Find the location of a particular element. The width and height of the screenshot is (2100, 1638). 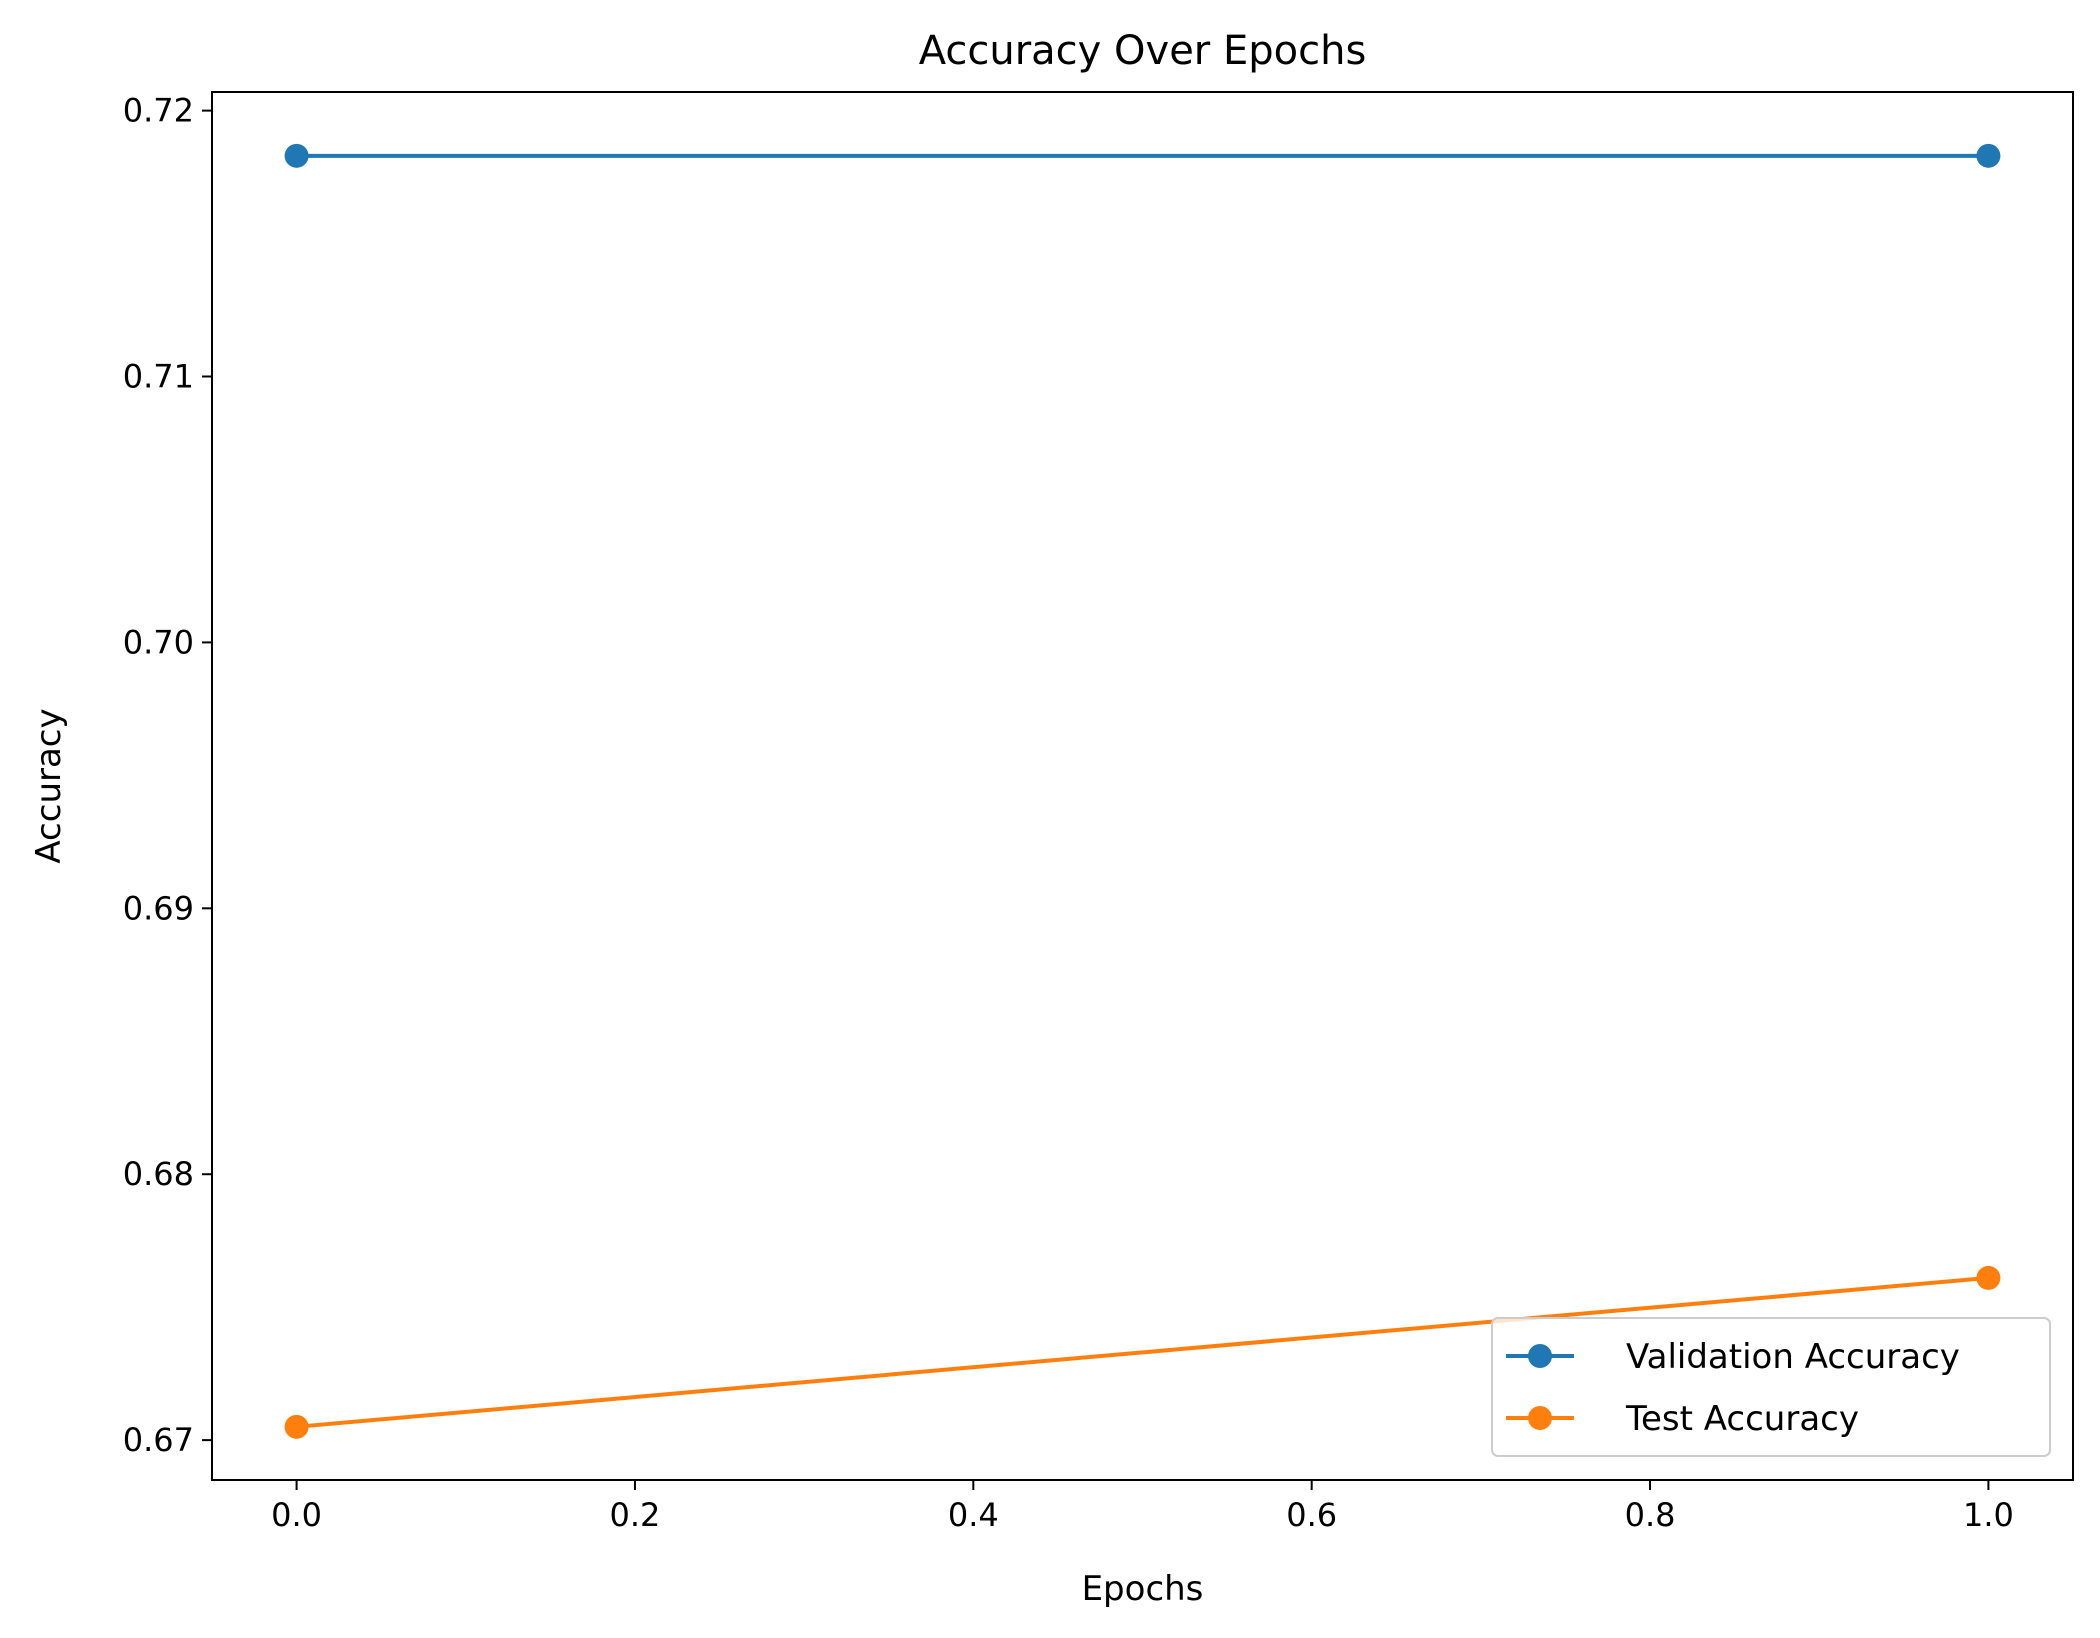

y-tick-label: 0.68 is located at coordinates (158, 1174).